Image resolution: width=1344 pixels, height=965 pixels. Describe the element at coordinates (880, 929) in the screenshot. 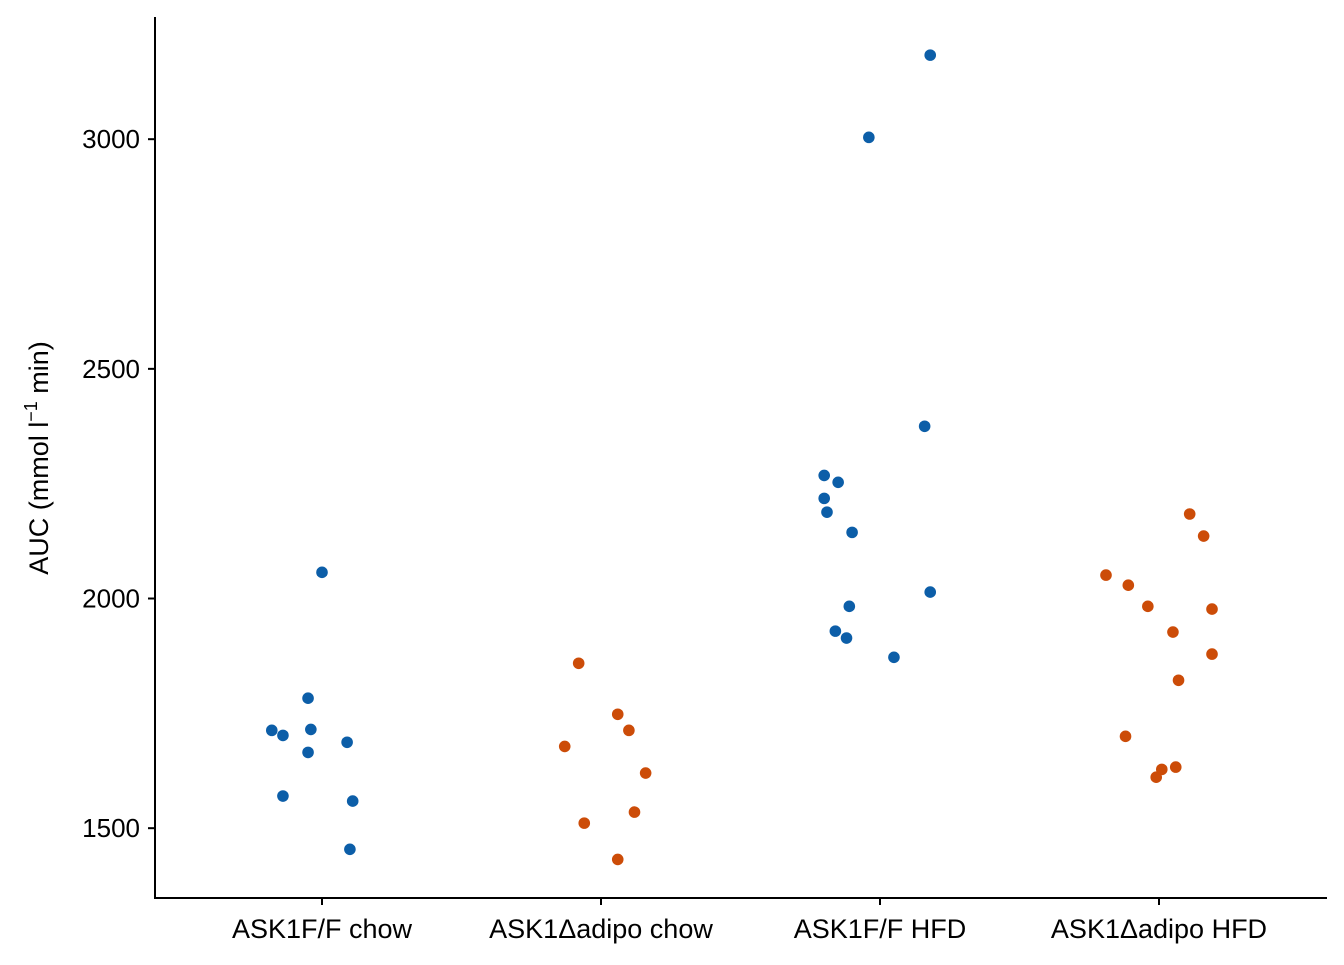

I see `x-tick-label: ASK1F/F HFD` at that location.